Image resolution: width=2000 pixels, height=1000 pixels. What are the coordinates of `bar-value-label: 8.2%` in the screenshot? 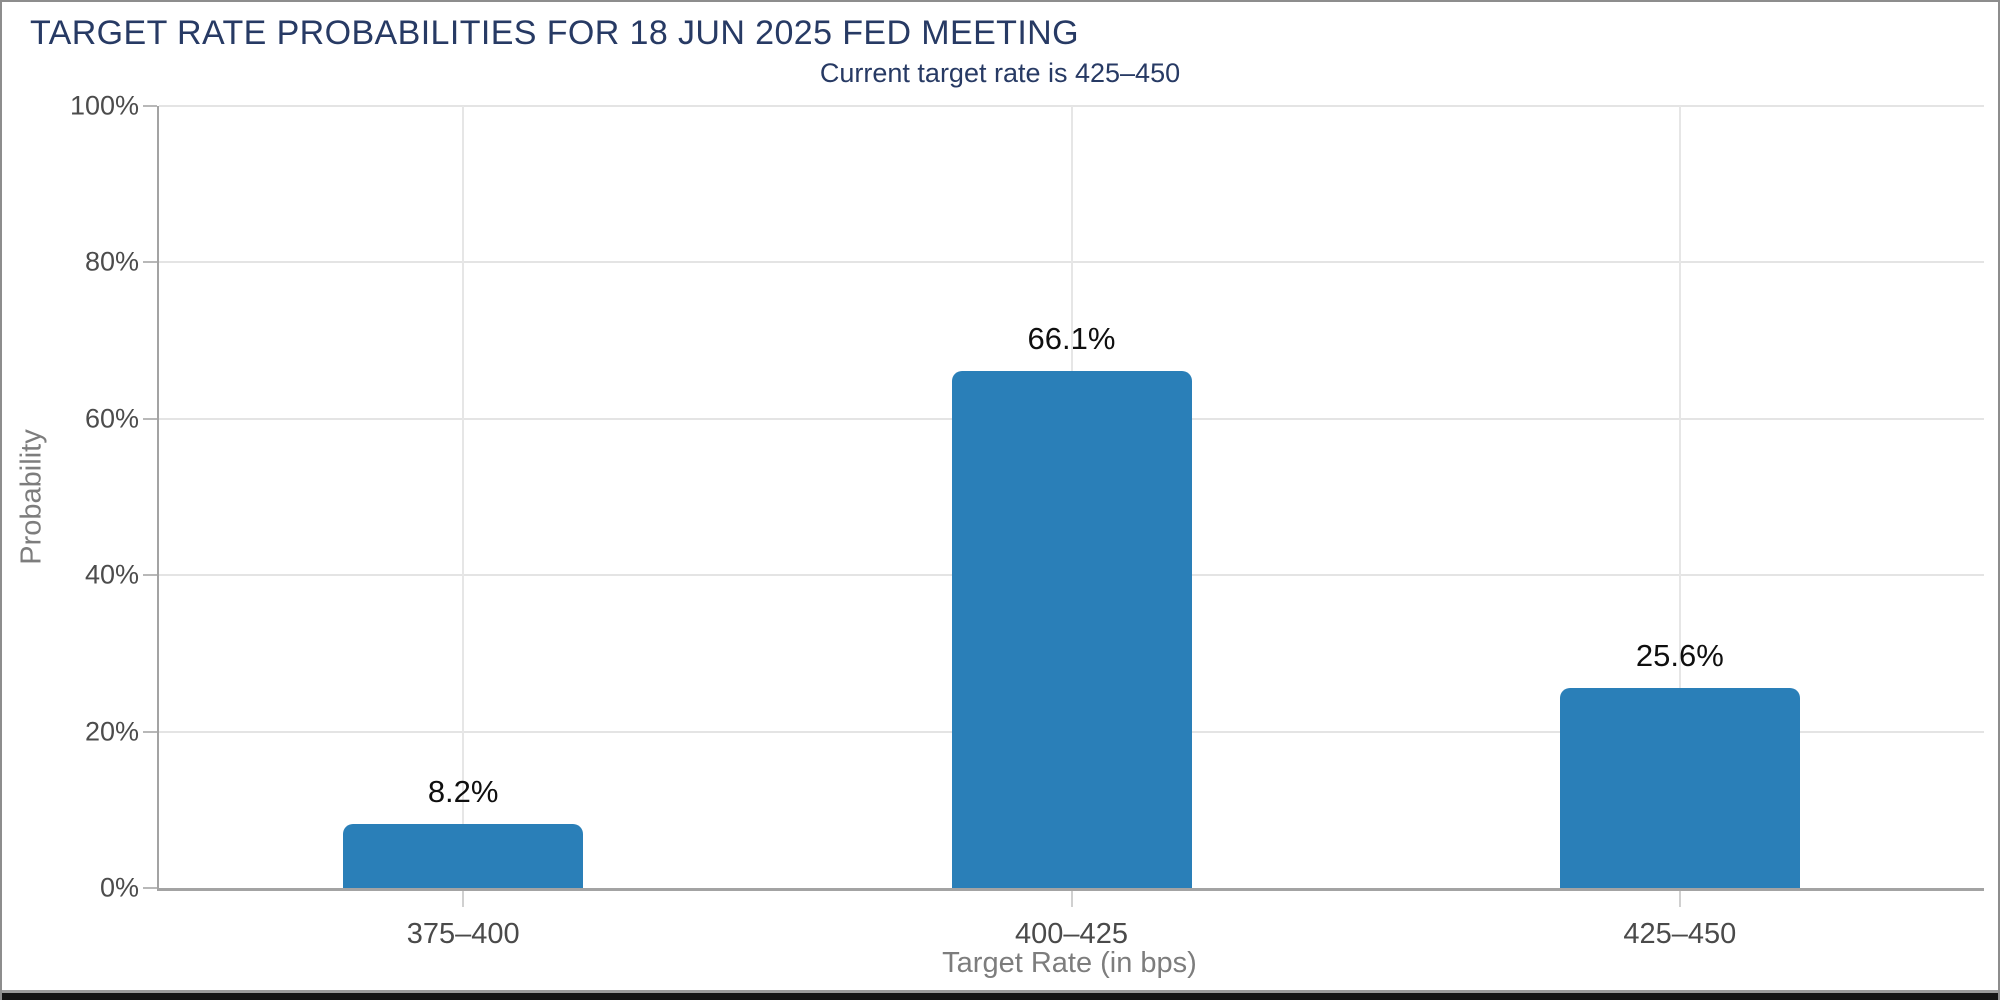 It's located at (463, 791).